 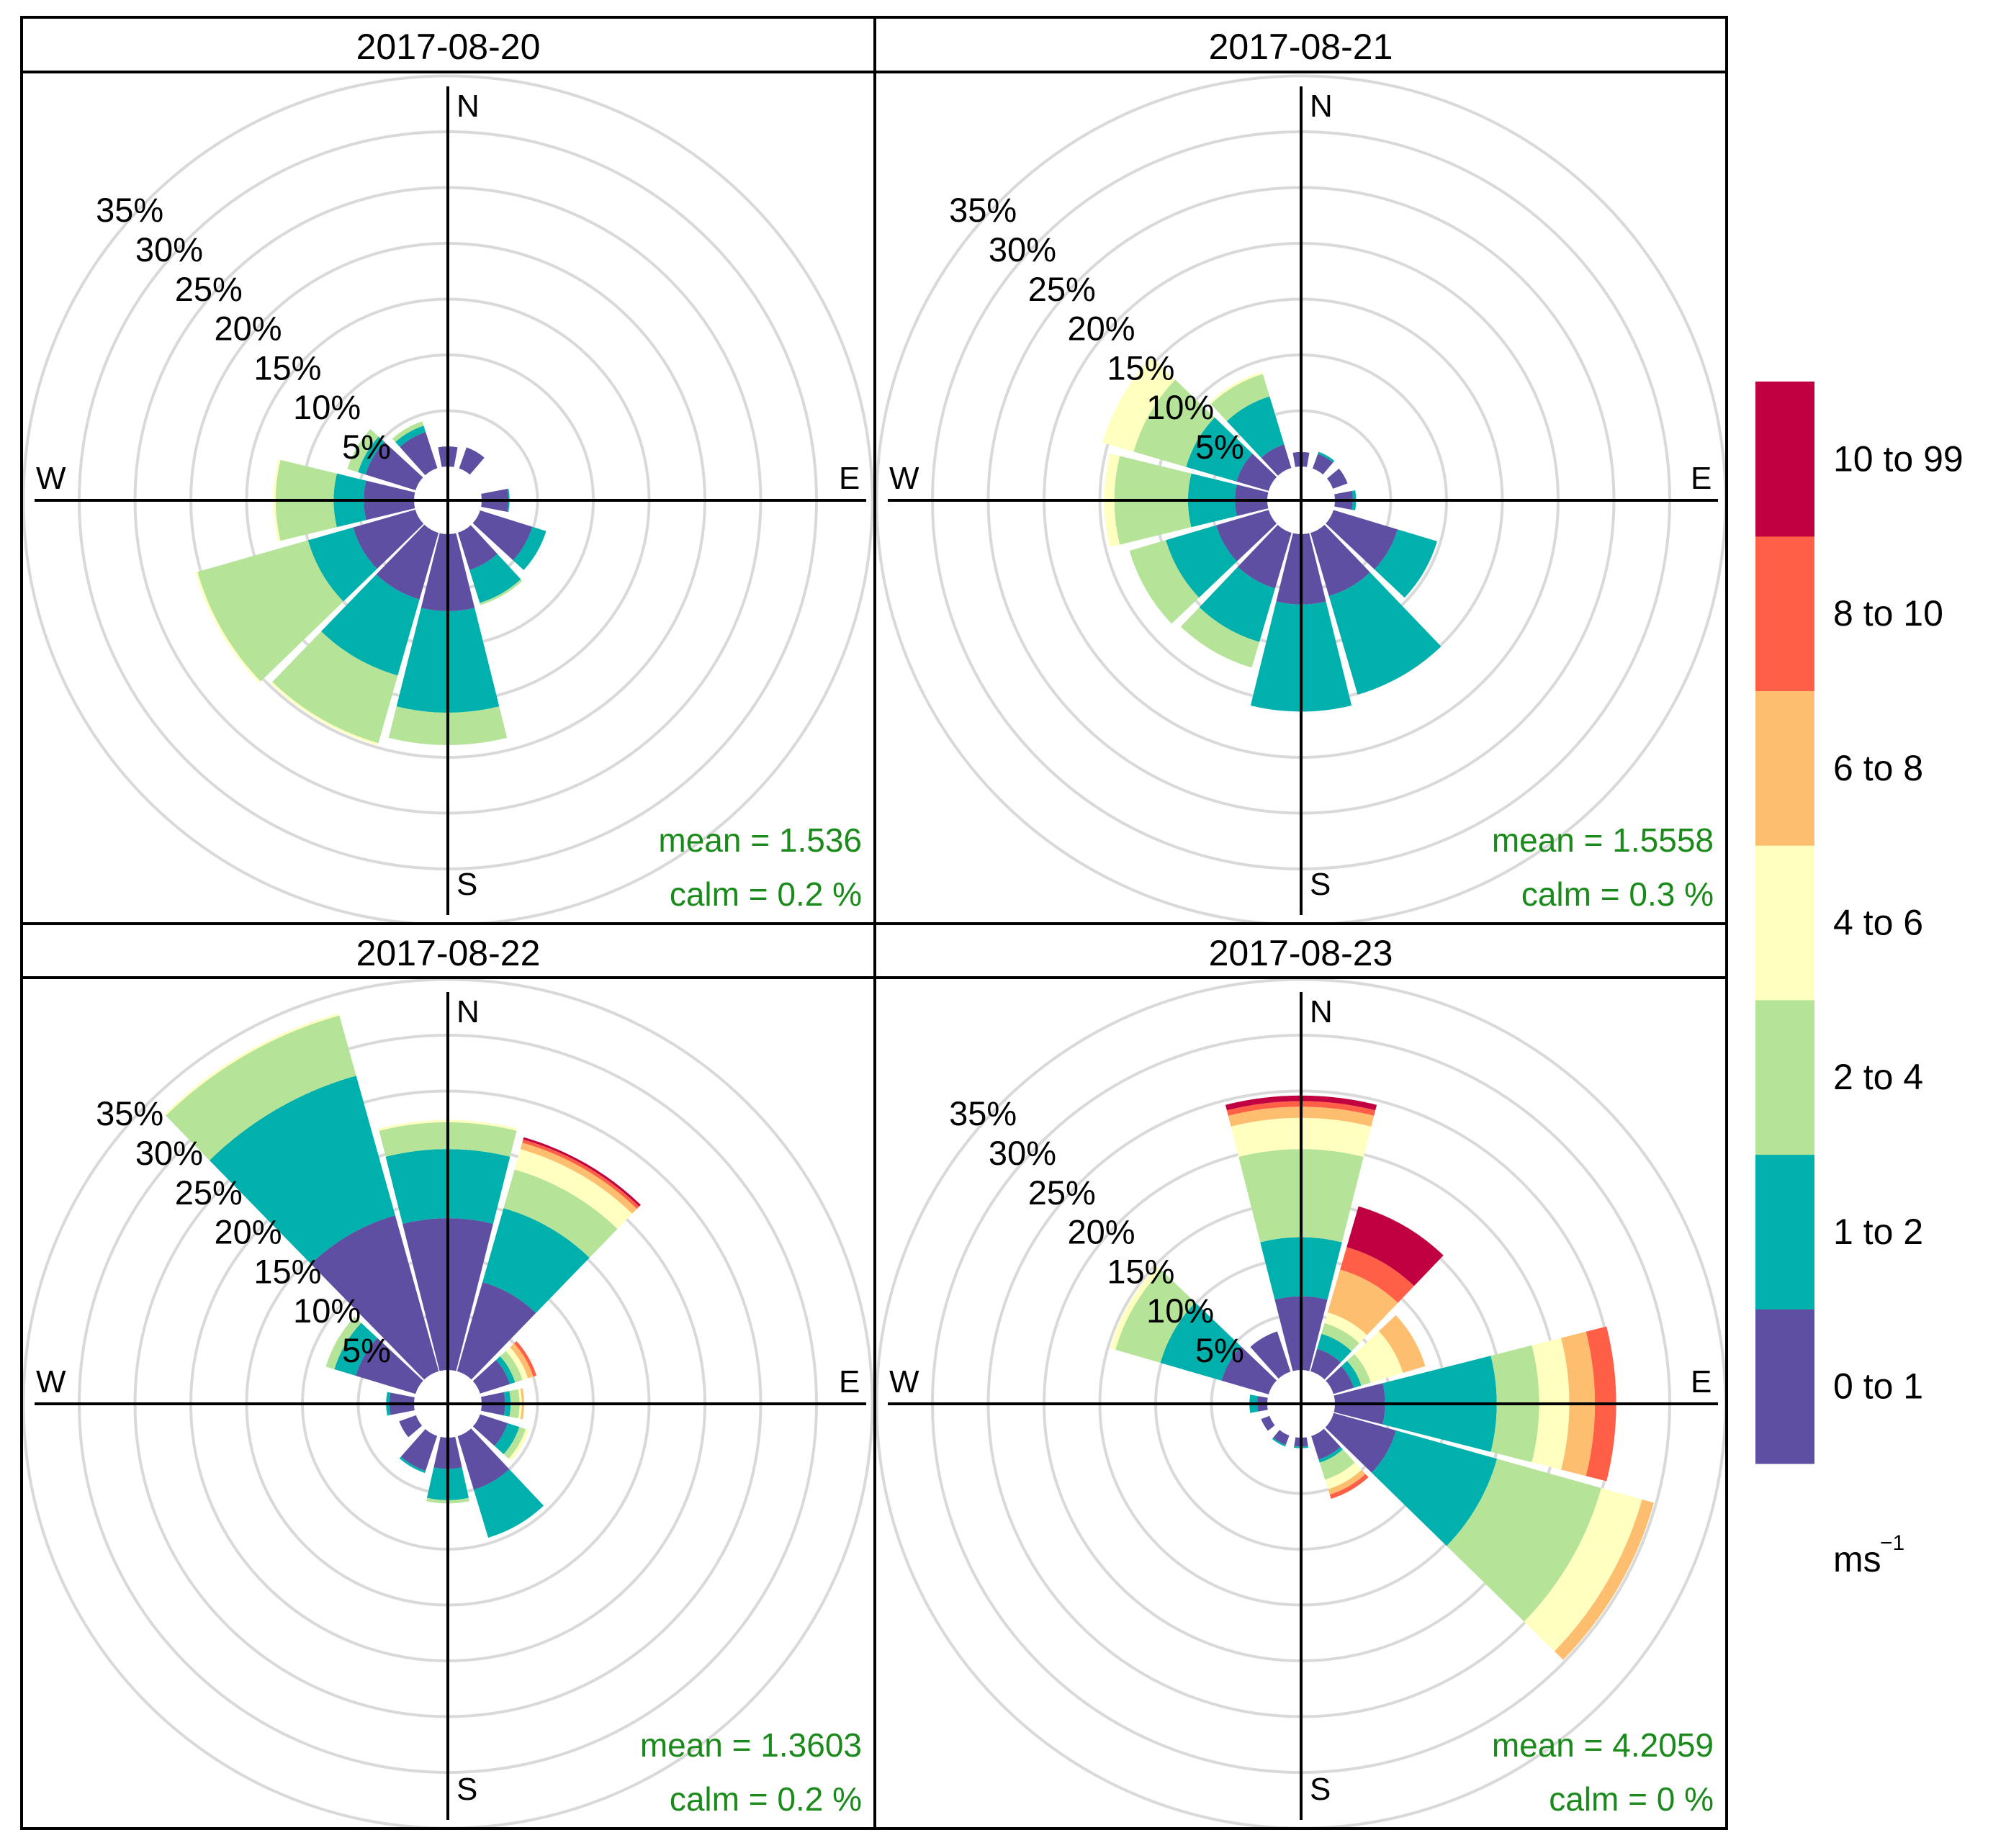 What do you see at coordinates (751, 1745) in the screenshot?
I see `mean-label: mean = 1.3603` at bounding box center [751, 1745].